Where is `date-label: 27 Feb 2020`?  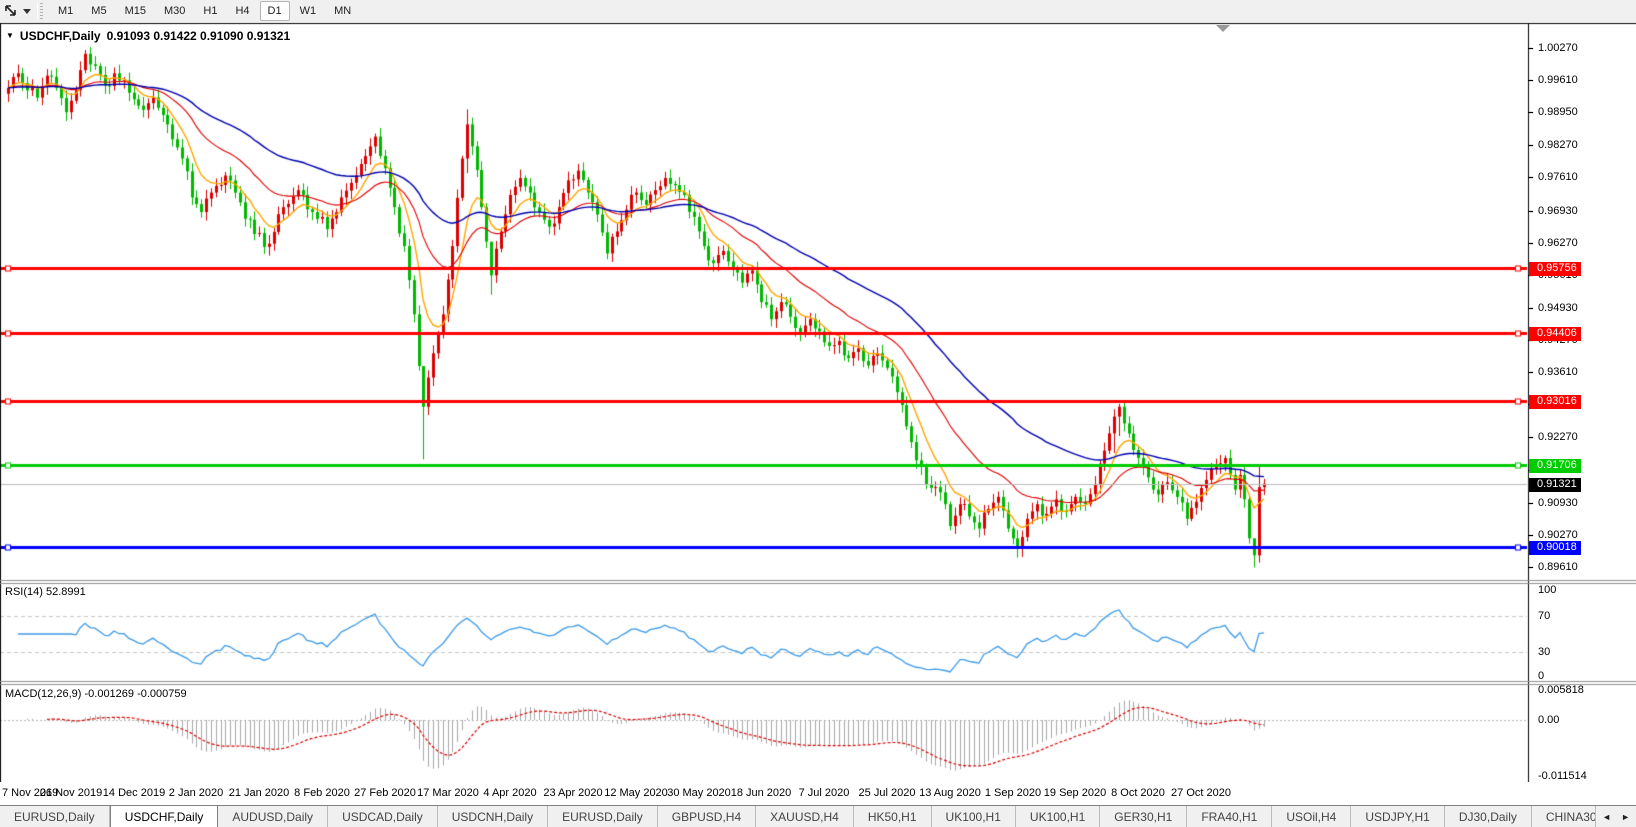
date-label: 27 Feb 2020 is located at coordinates (385, 793).